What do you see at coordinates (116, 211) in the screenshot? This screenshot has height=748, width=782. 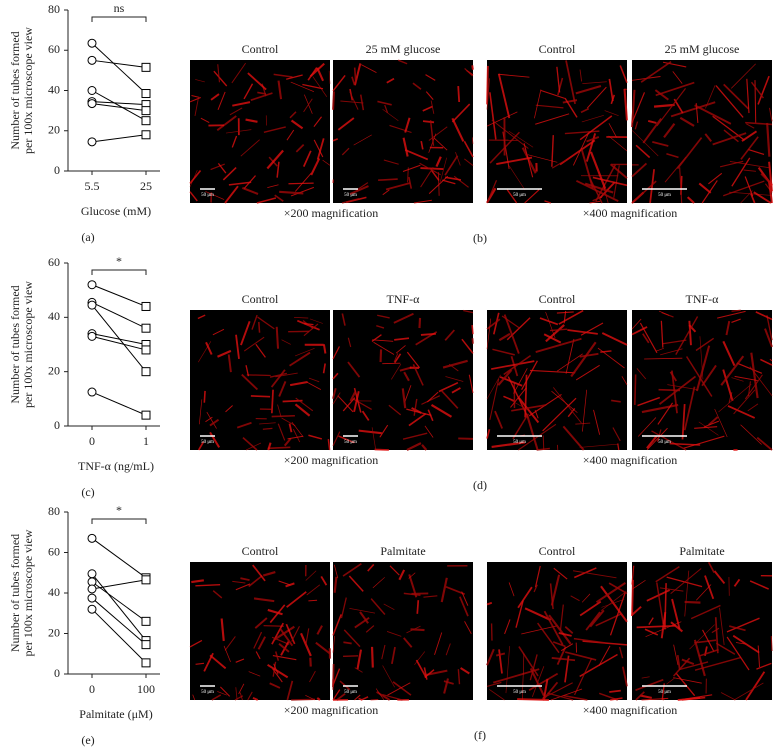 I see `x-axis-label: Glucose (mM)` at bounding box center [116, 211].